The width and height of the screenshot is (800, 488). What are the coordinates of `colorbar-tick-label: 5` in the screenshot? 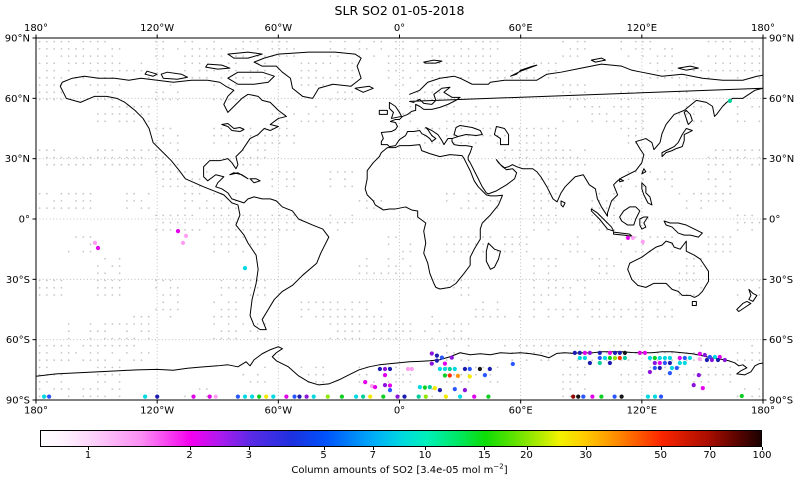 It's located at (323, 455).